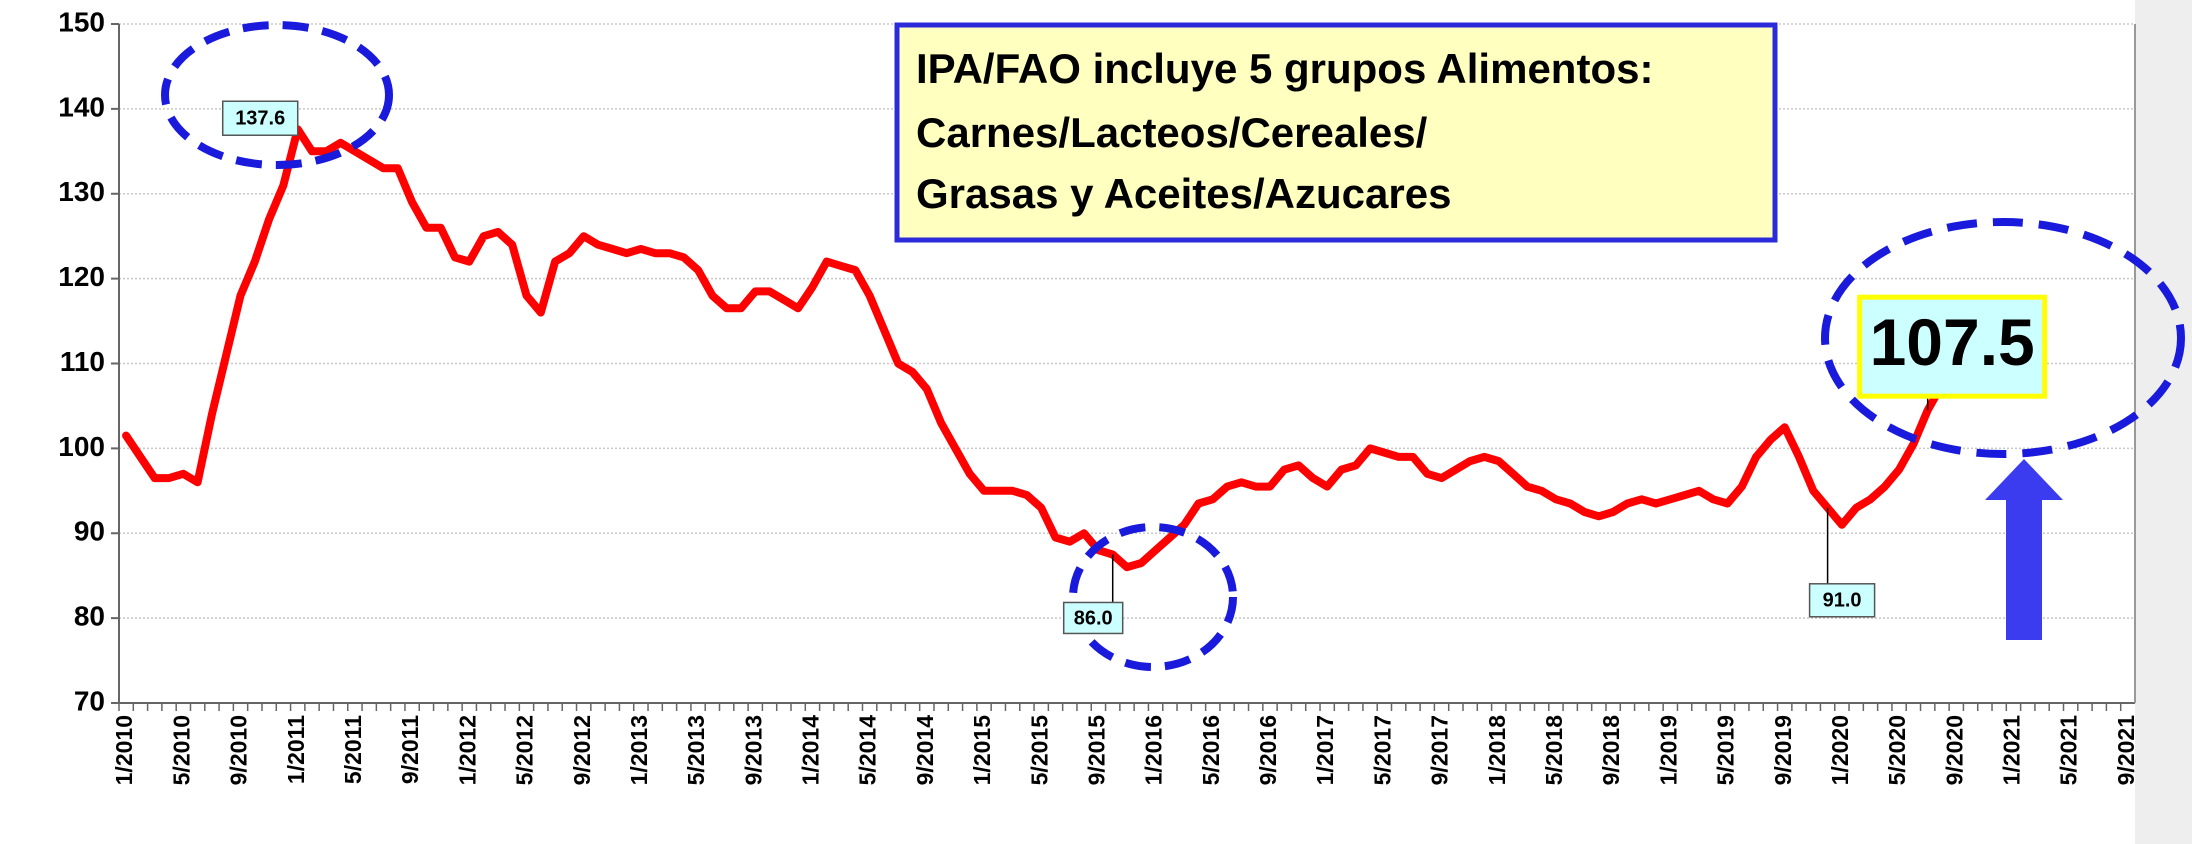 This screenshot has width=2192, height=844. What do you see at coordinates (639, 750) in the screenshot?
I see `x-tick-label: 1/2013` at bounding box center [639, 750].